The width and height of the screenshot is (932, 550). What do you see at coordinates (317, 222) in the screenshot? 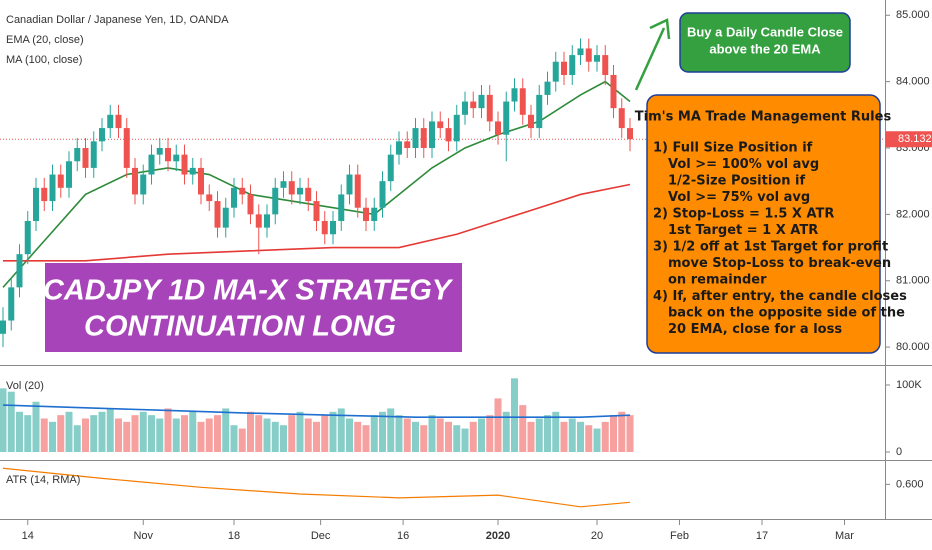
I see `ma-line` at bounding box center [317, 222].